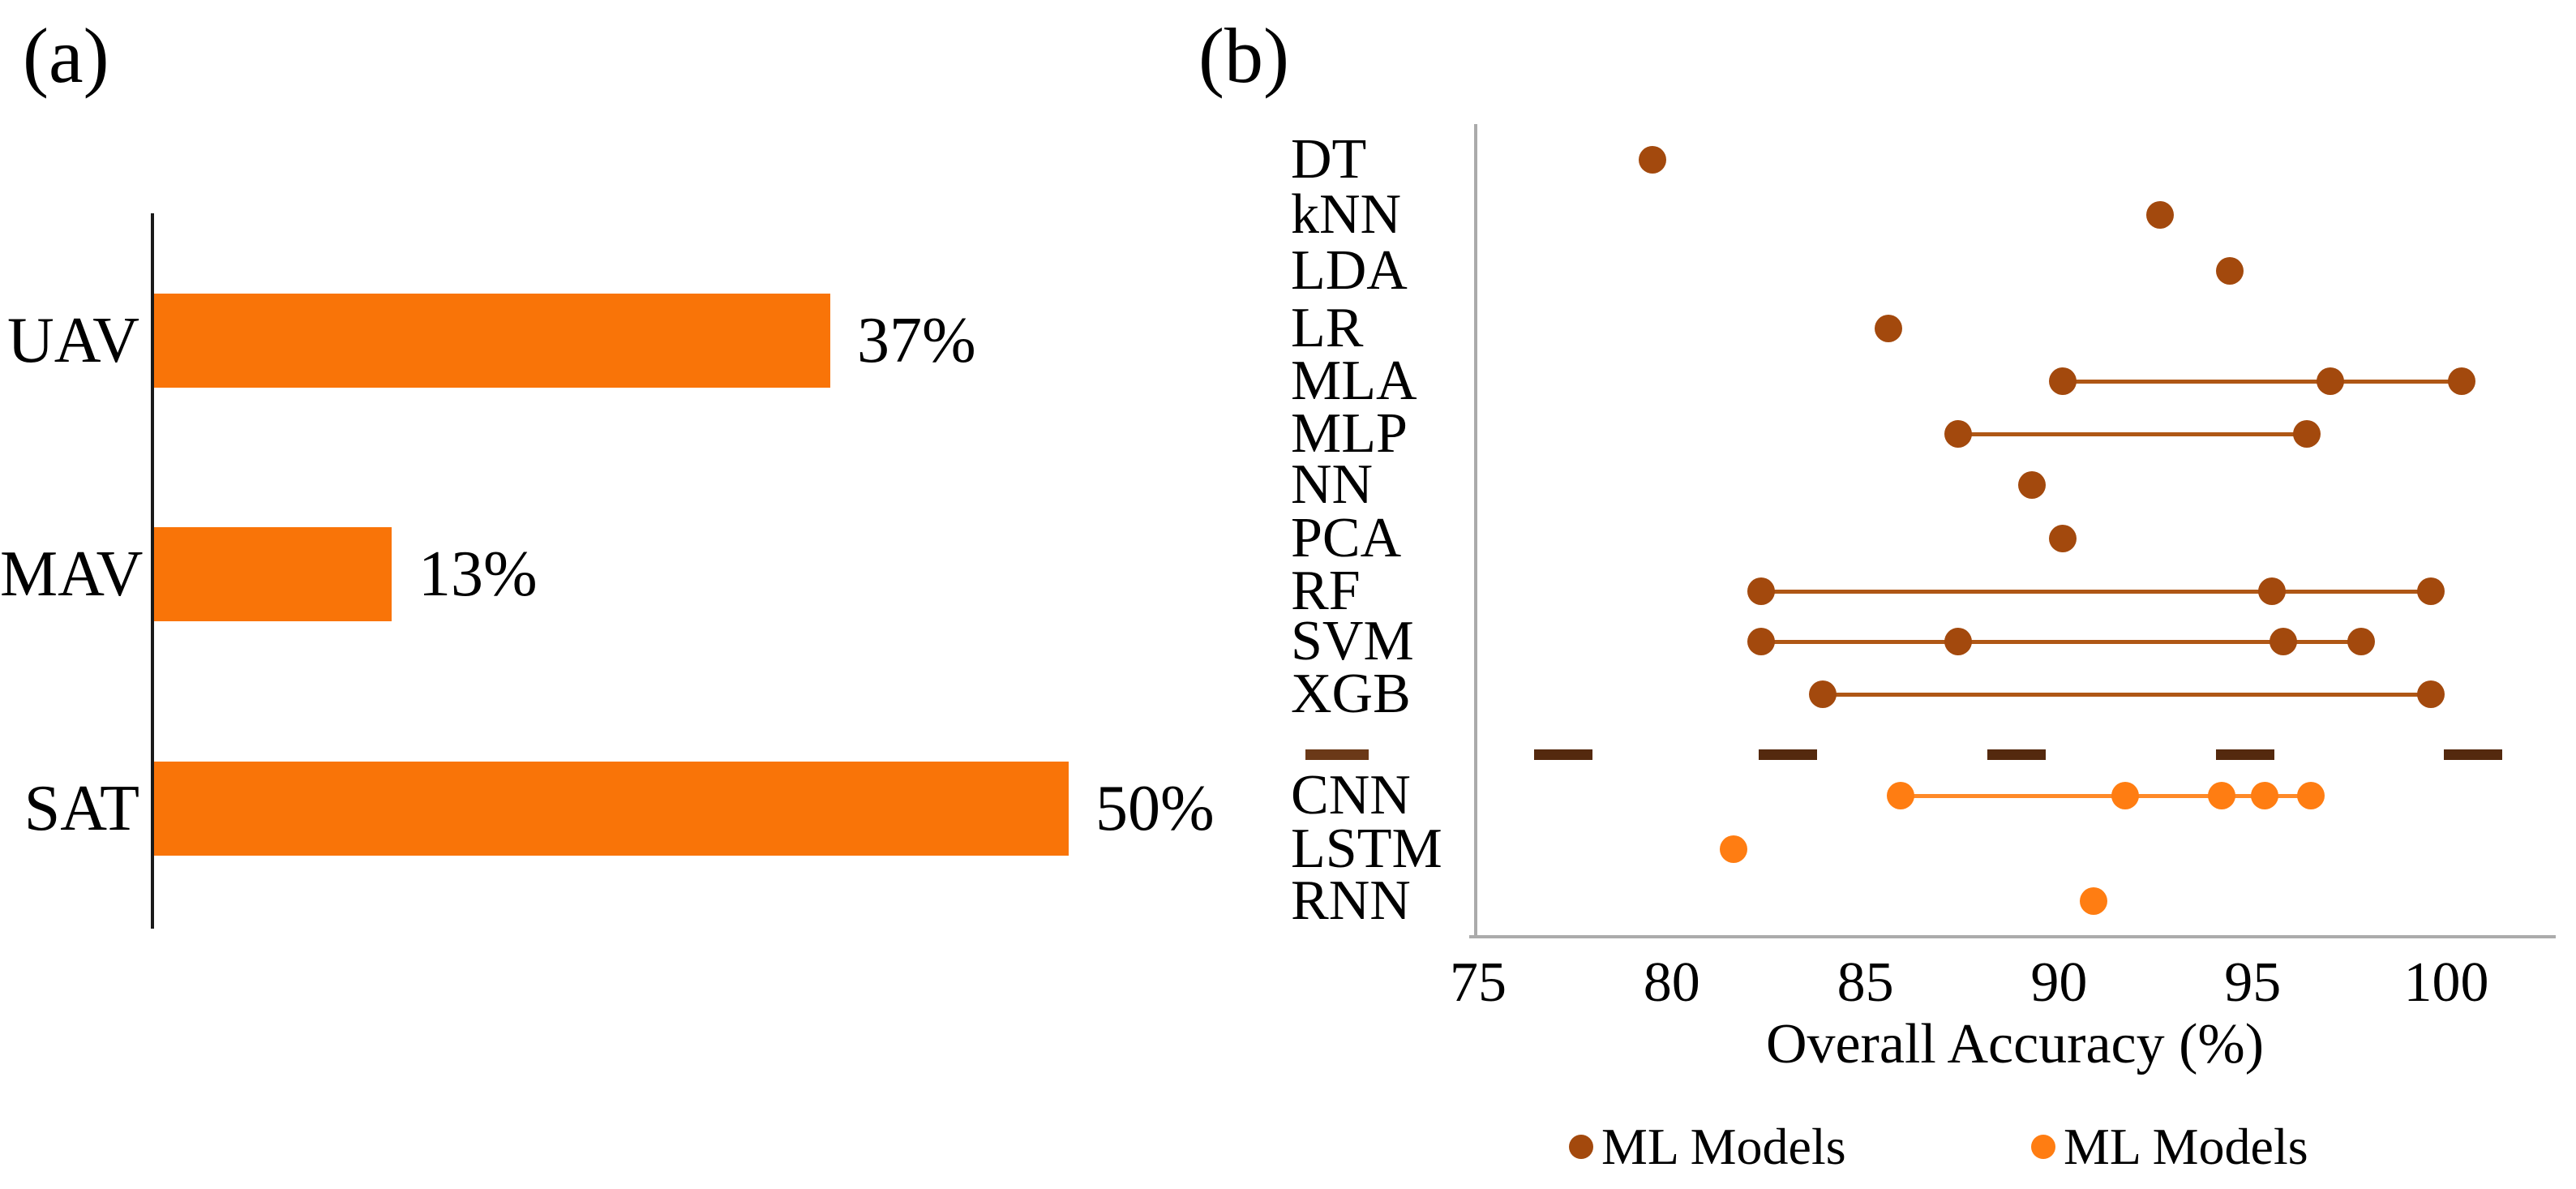 The width and height of the screenshot is (2576, 1189). I want to click on x-tick-label: 95, so click(2253, 983).